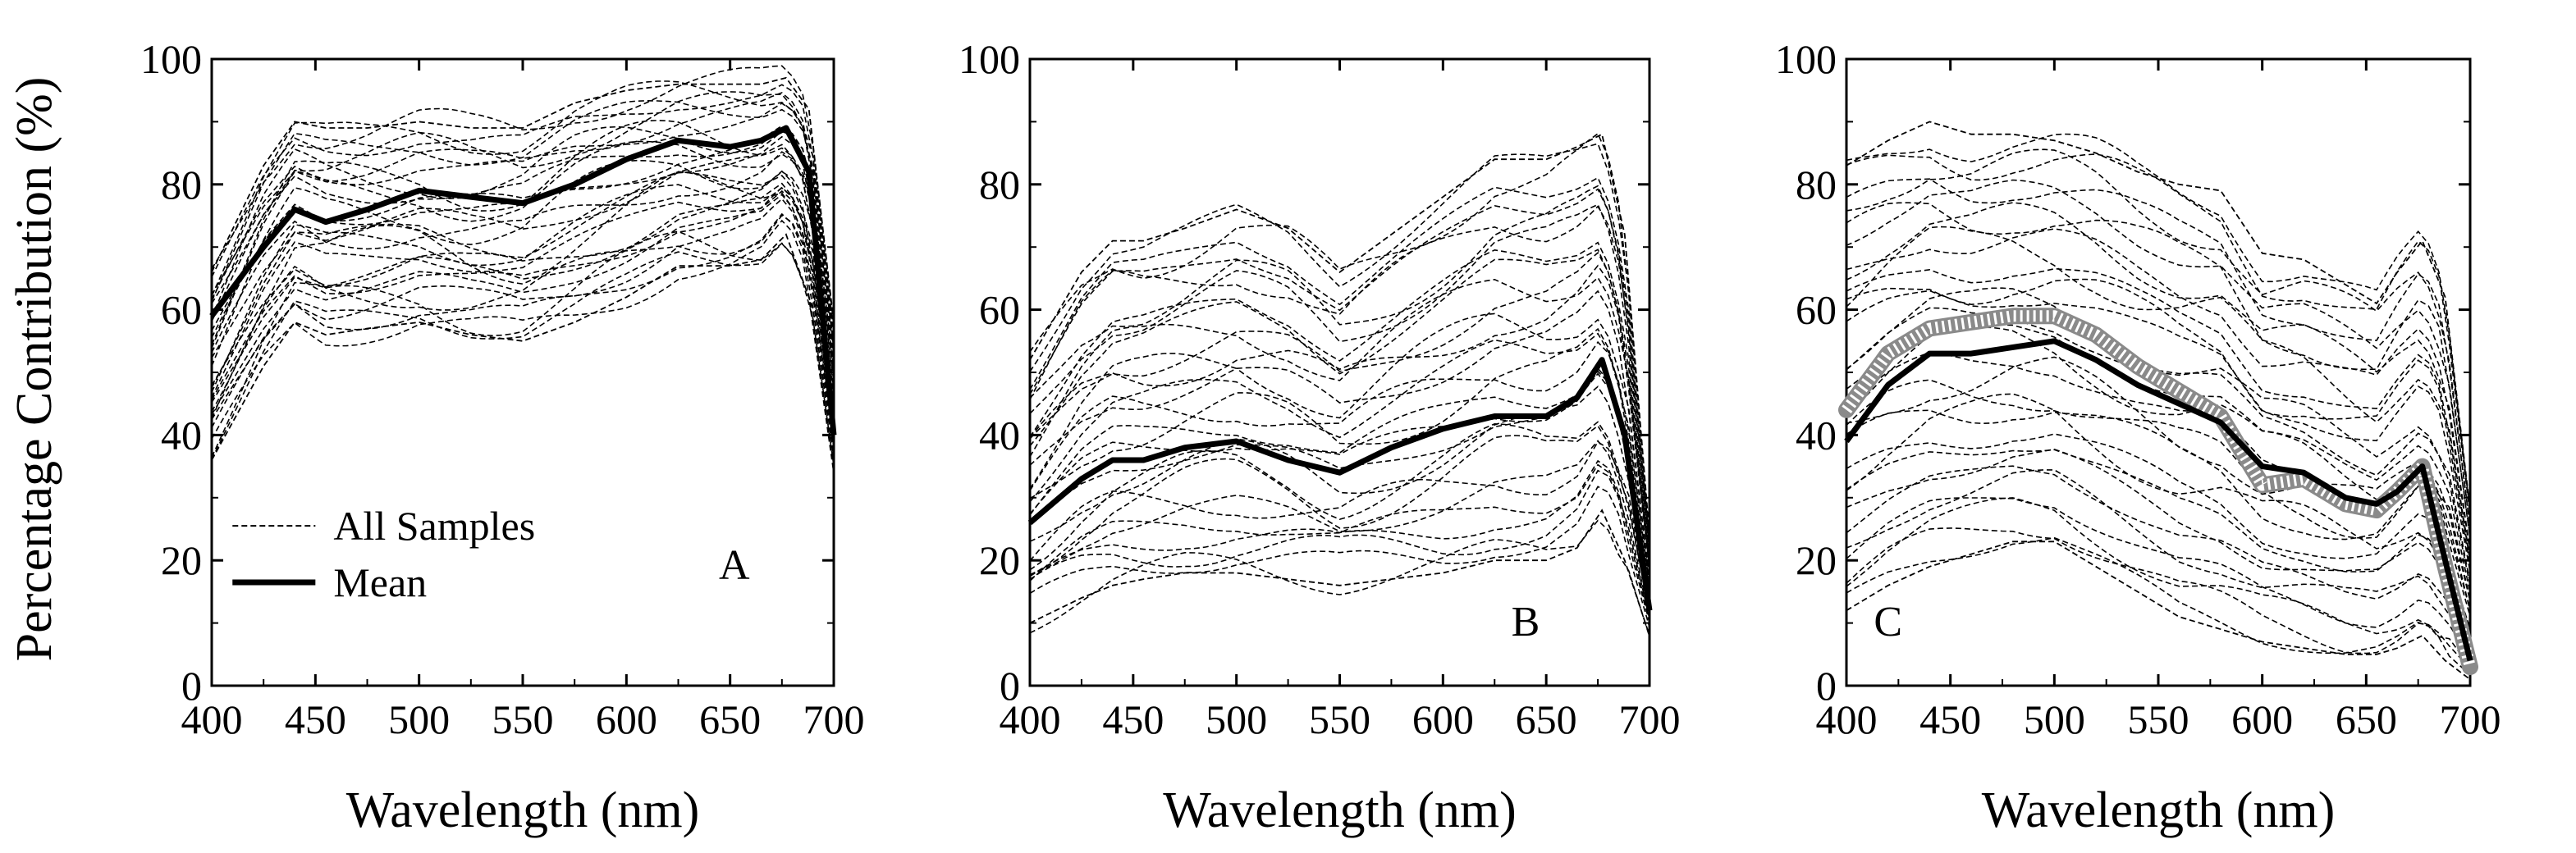  Describe the element at coordinates (1526, 622) in the screenshot. I see `panel-label: B` at that location.